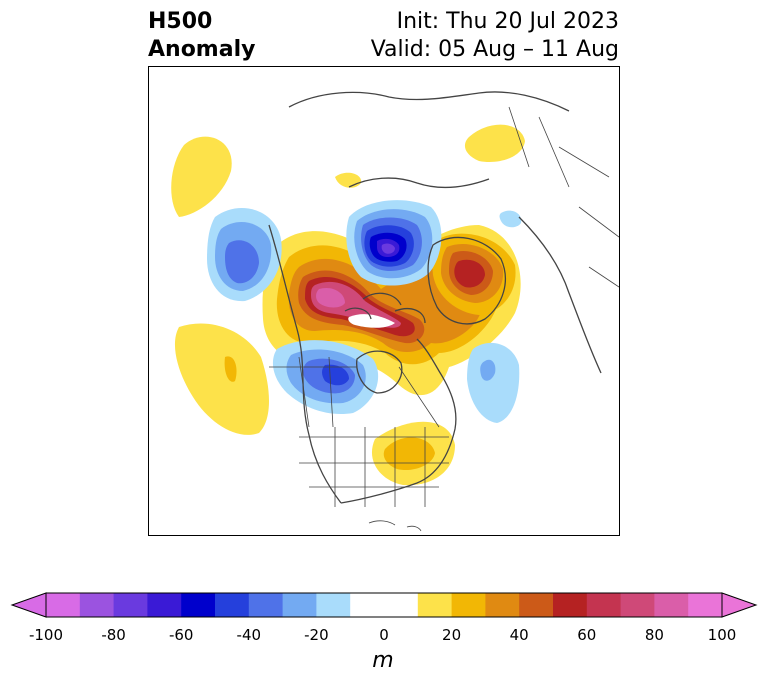  I want to click on hudson-bay-coast, so click(379, 372).